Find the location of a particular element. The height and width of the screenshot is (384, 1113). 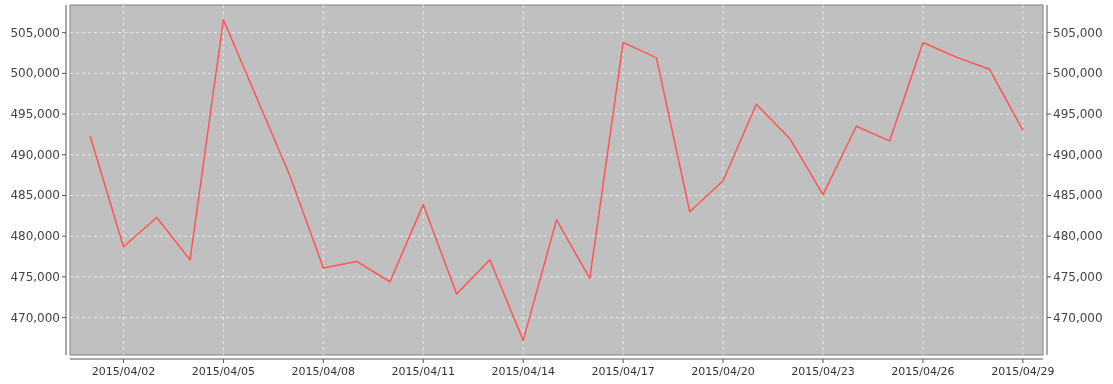

x-tick-label: 2015/04/29 is located at coordinates (1023, 371).